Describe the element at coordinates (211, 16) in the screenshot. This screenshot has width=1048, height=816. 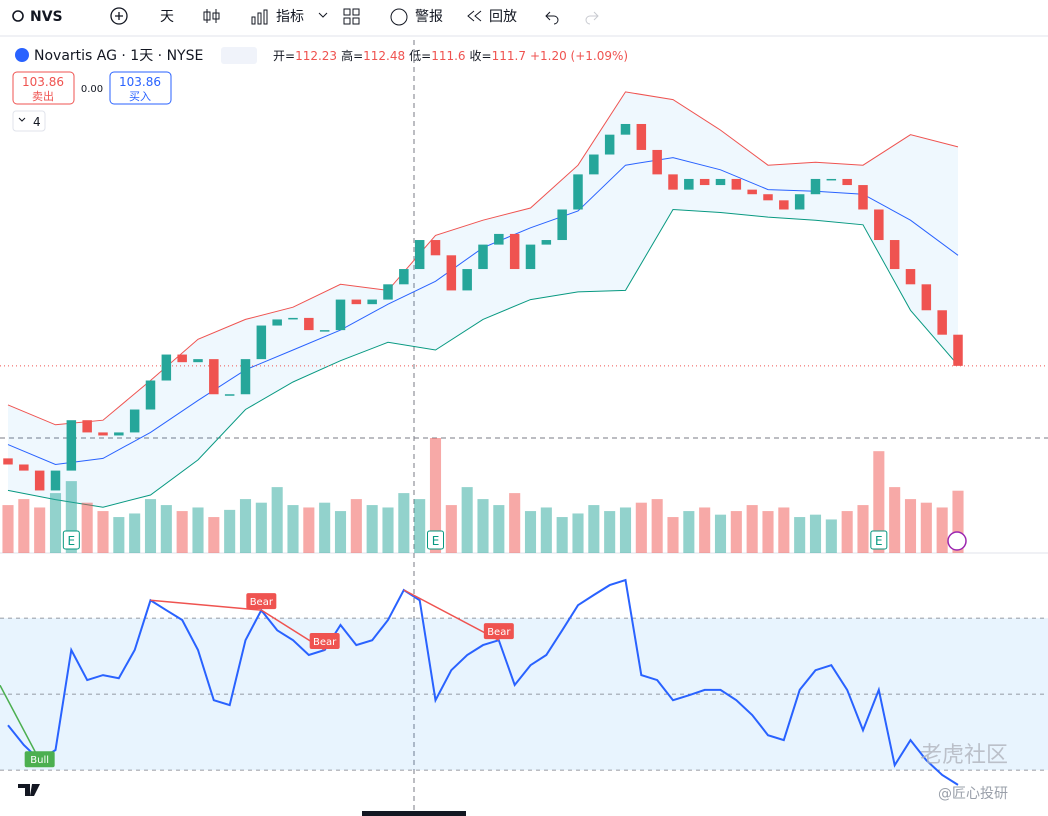
I see `chart-type` at that location.